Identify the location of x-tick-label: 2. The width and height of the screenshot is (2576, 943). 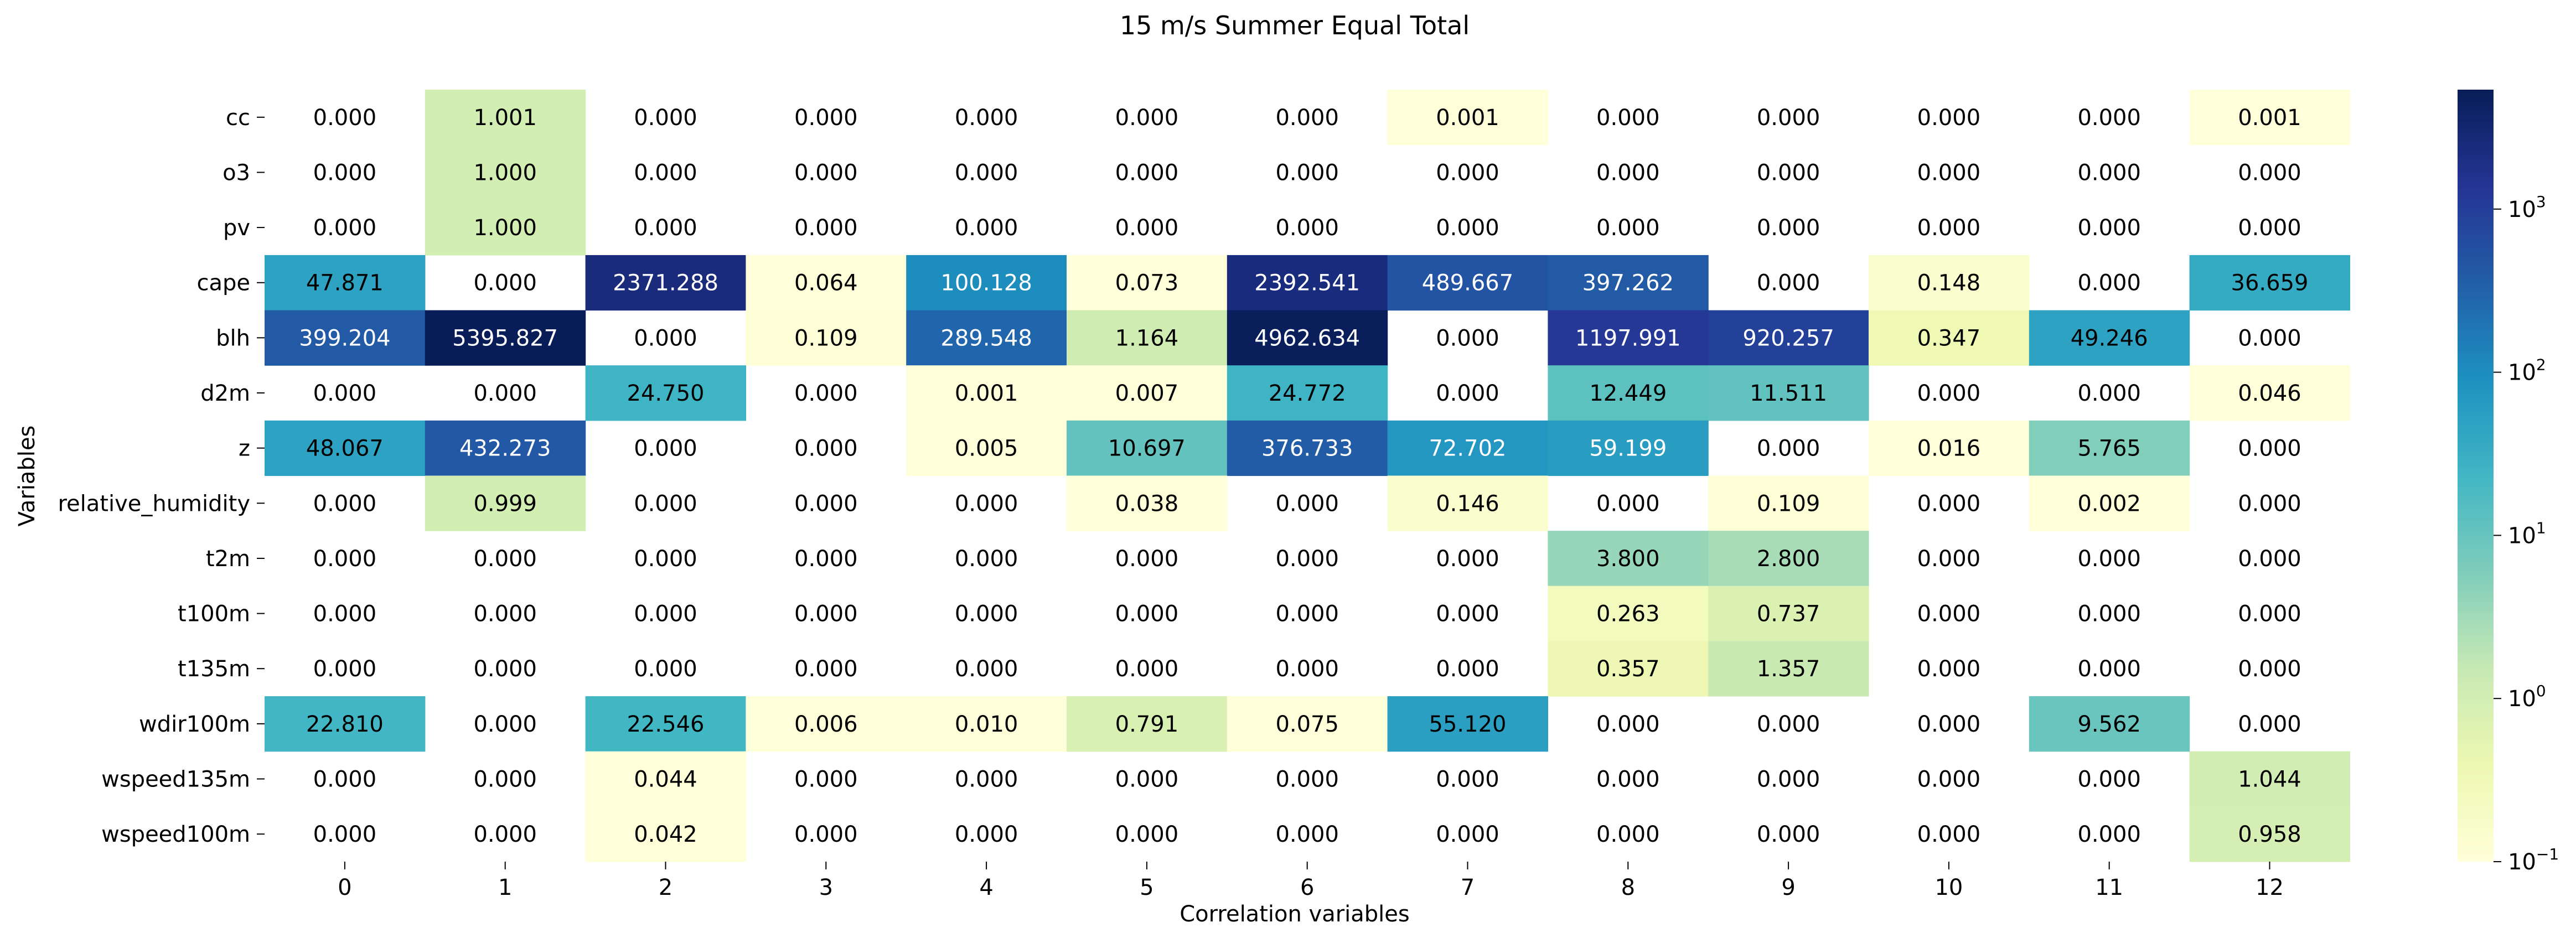
(666, 887).